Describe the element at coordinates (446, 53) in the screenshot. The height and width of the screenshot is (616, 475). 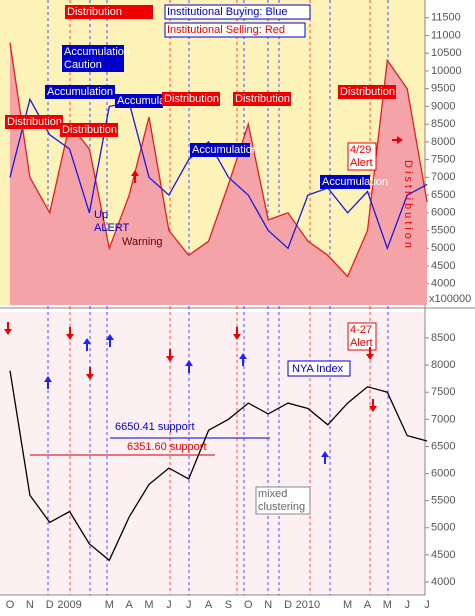
I see `y-tick-label: 10500` at that location.